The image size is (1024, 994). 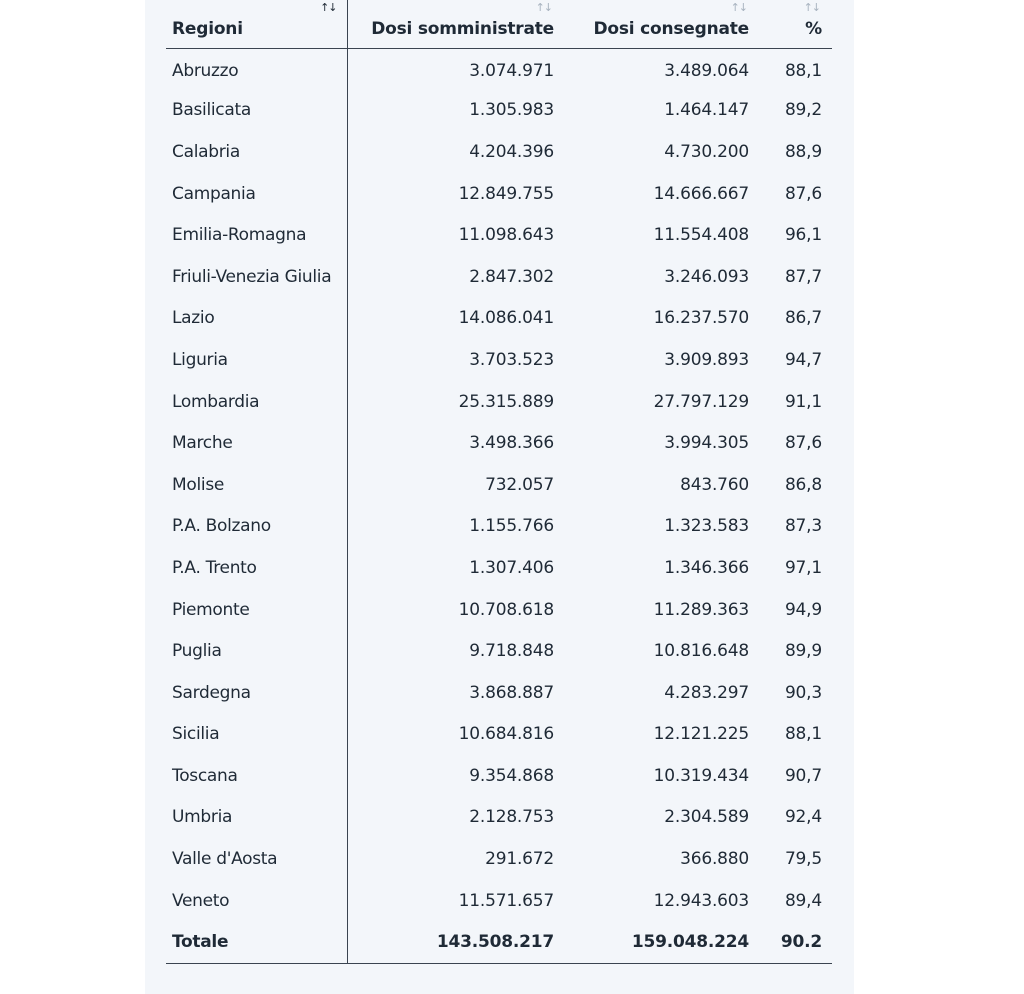 I want to click on cell-region: Veneto, so click(x=257, y=900).